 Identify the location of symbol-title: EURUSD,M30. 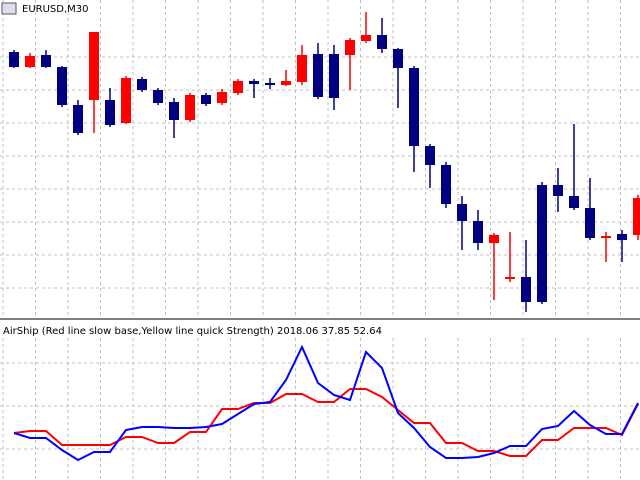
(55, 9).